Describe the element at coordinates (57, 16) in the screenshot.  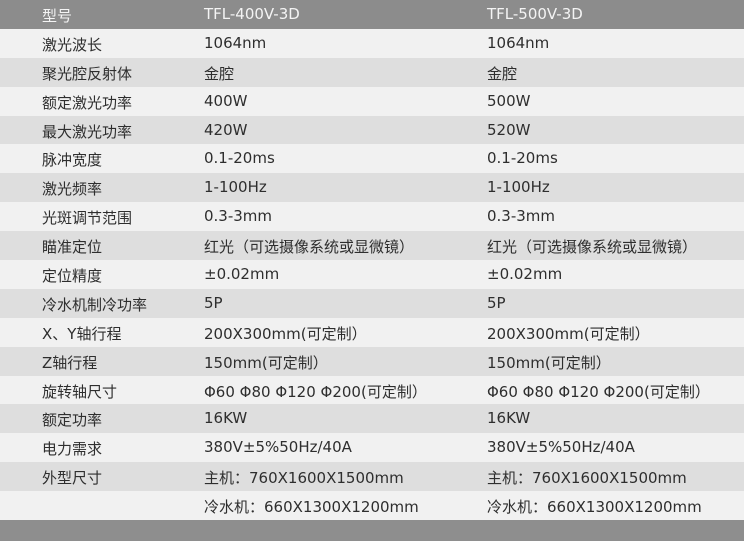
I see `header-label: 型号` at that location.